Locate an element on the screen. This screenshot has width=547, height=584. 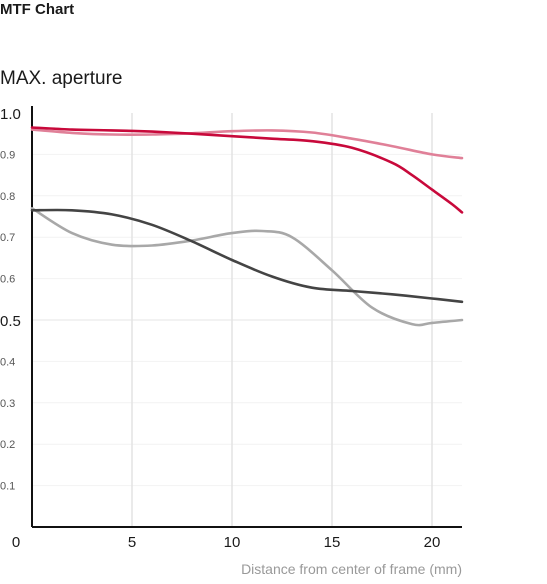
y-tick-label: 0.8 is located at coordinates (7, 197).